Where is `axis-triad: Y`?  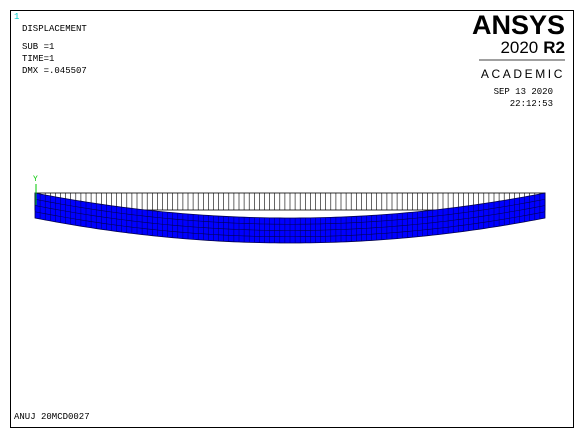
axis-triad: Y is located at coordinates (35, 190).